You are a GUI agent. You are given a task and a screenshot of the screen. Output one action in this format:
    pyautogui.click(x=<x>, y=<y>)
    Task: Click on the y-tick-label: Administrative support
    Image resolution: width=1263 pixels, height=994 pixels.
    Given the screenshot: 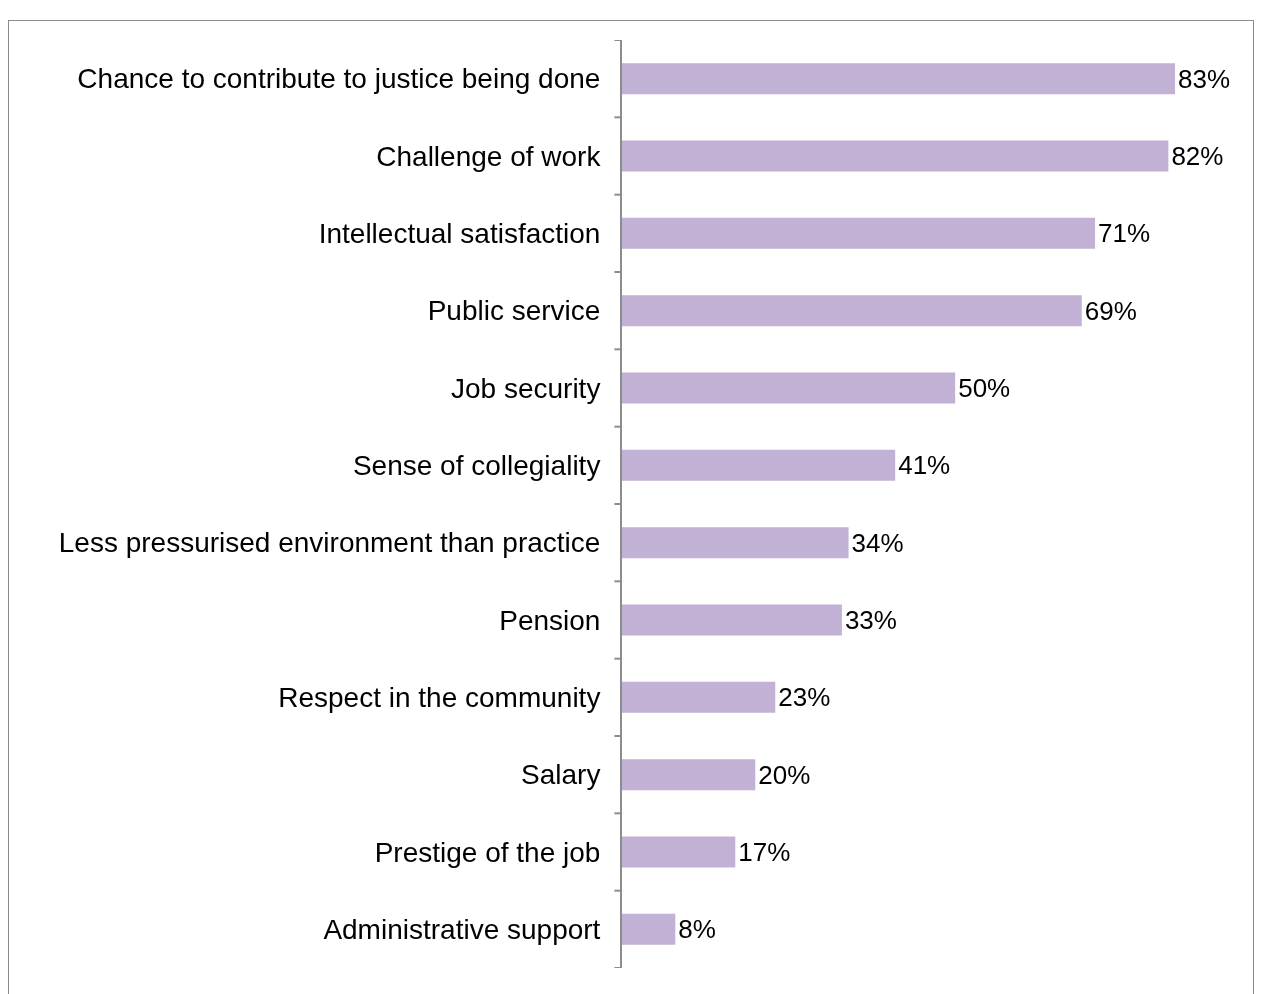 What is the action you would take?
    pyautogui.click(x=462, y=930)
    